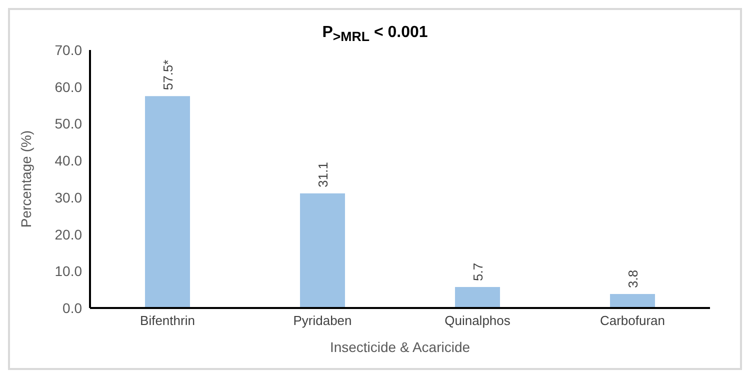 This screenshot has height=377, width=748. Describe the element at coordinates (478, 271) in the screenshot. I see `data-label: 5.7` at that location.